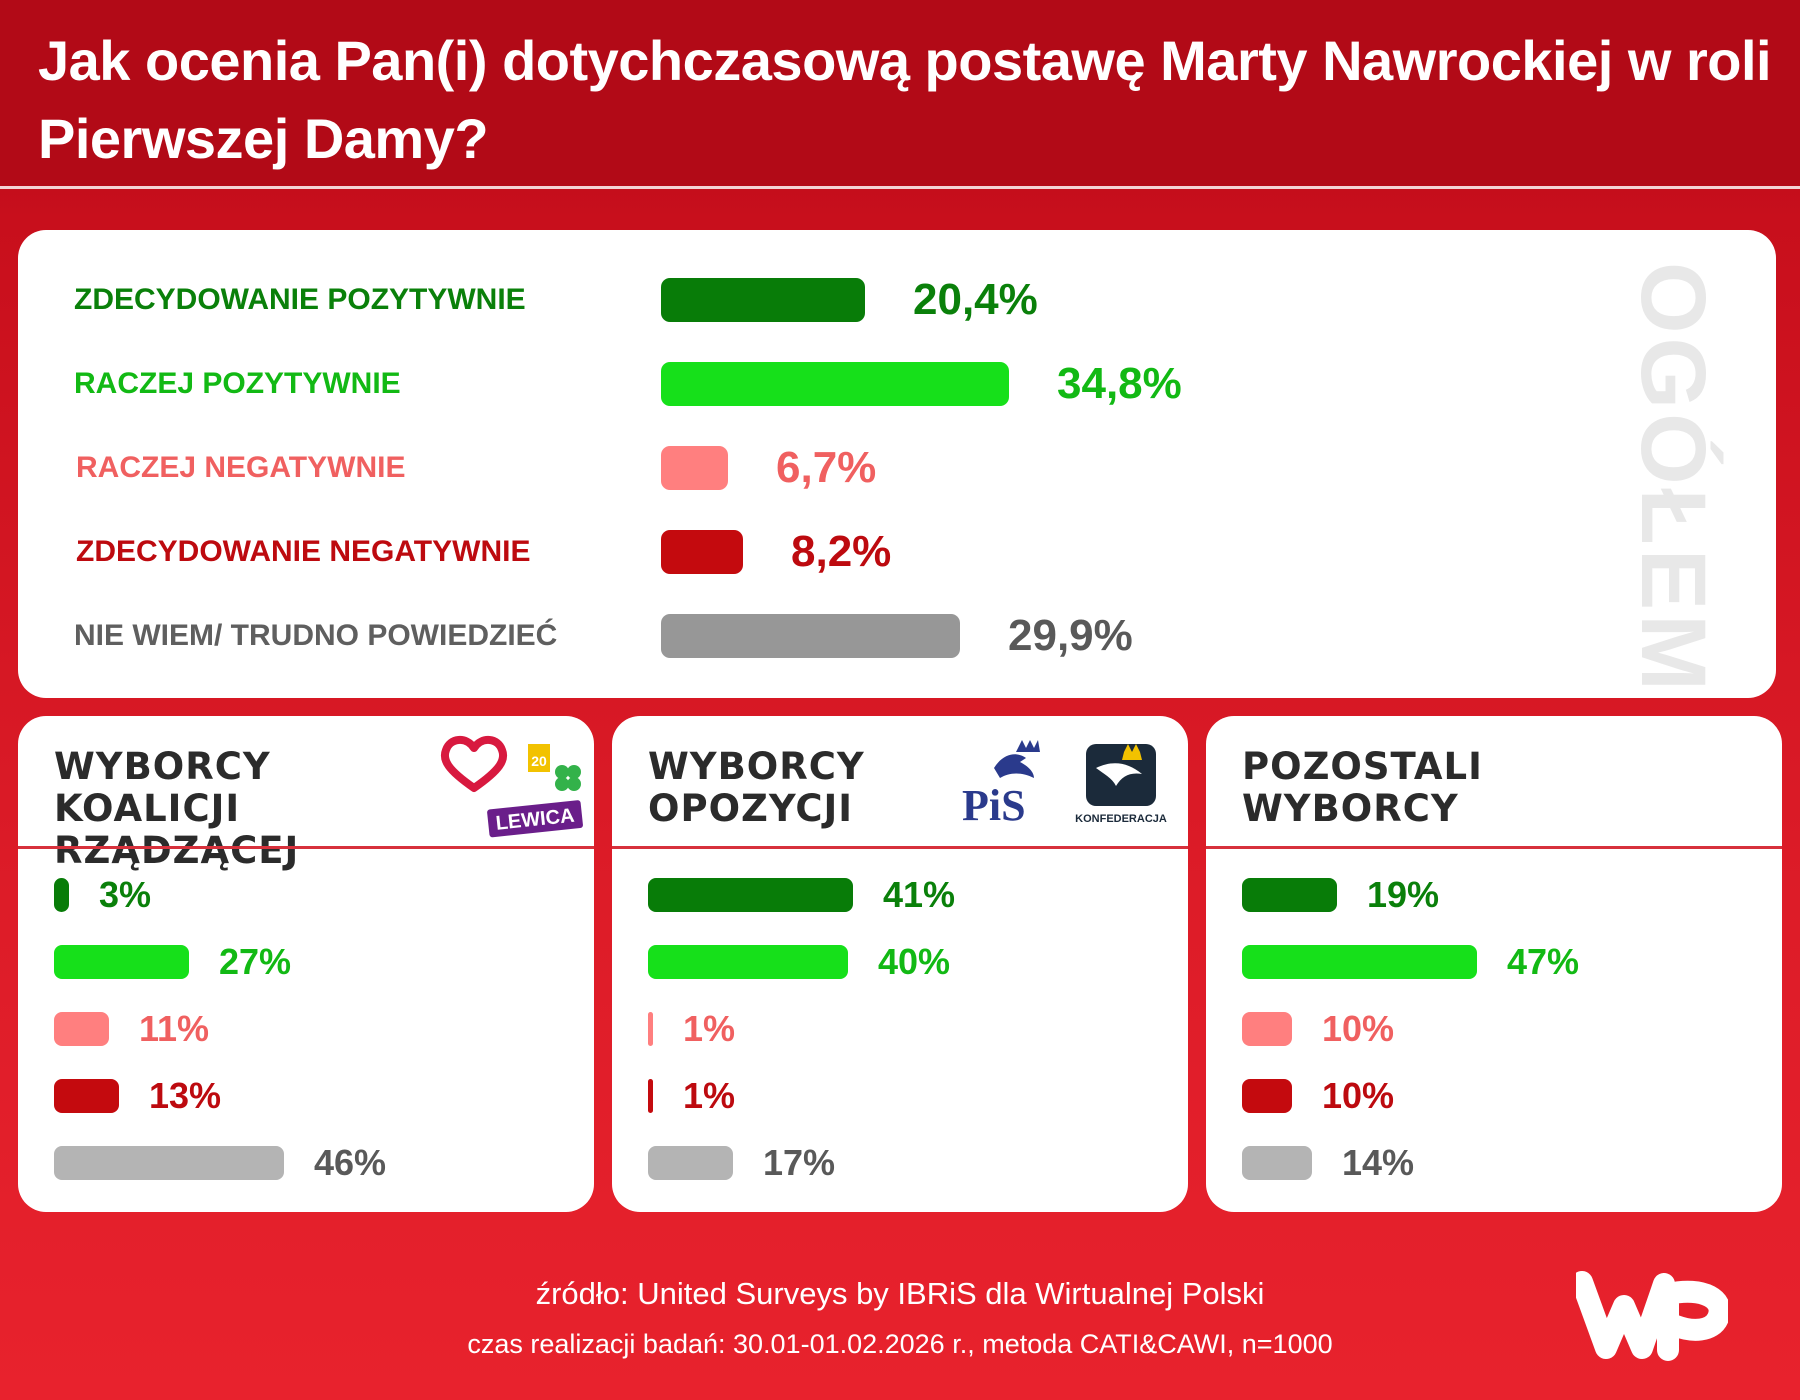  What do you see at coordinates (702, 552) in the screenshot?
I see `overall-bar-zn` at bounding box center [702, 552].